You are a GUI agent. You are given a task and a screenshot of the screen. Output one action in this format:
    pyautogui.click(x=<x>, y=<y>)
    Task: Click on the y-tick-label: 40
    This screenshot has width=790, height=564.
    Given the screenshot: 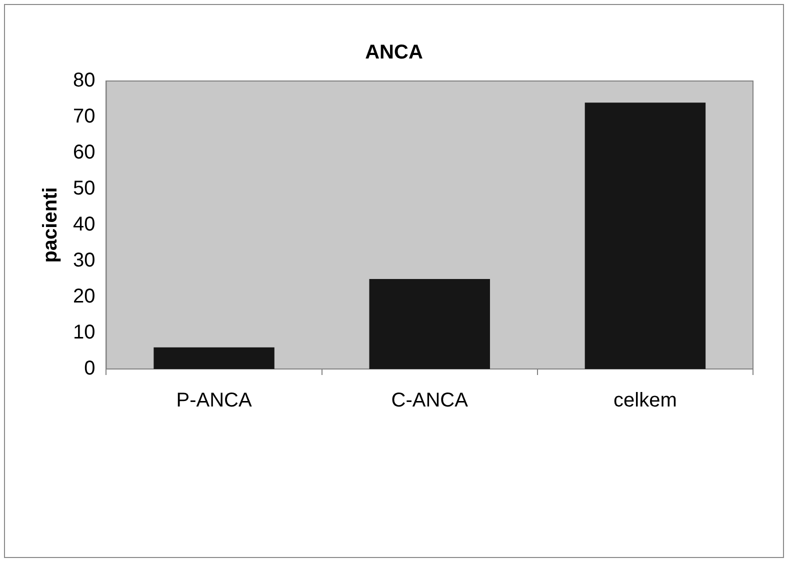 What is the action you would take?
    pyautogui.click(x=84, y=225)
    